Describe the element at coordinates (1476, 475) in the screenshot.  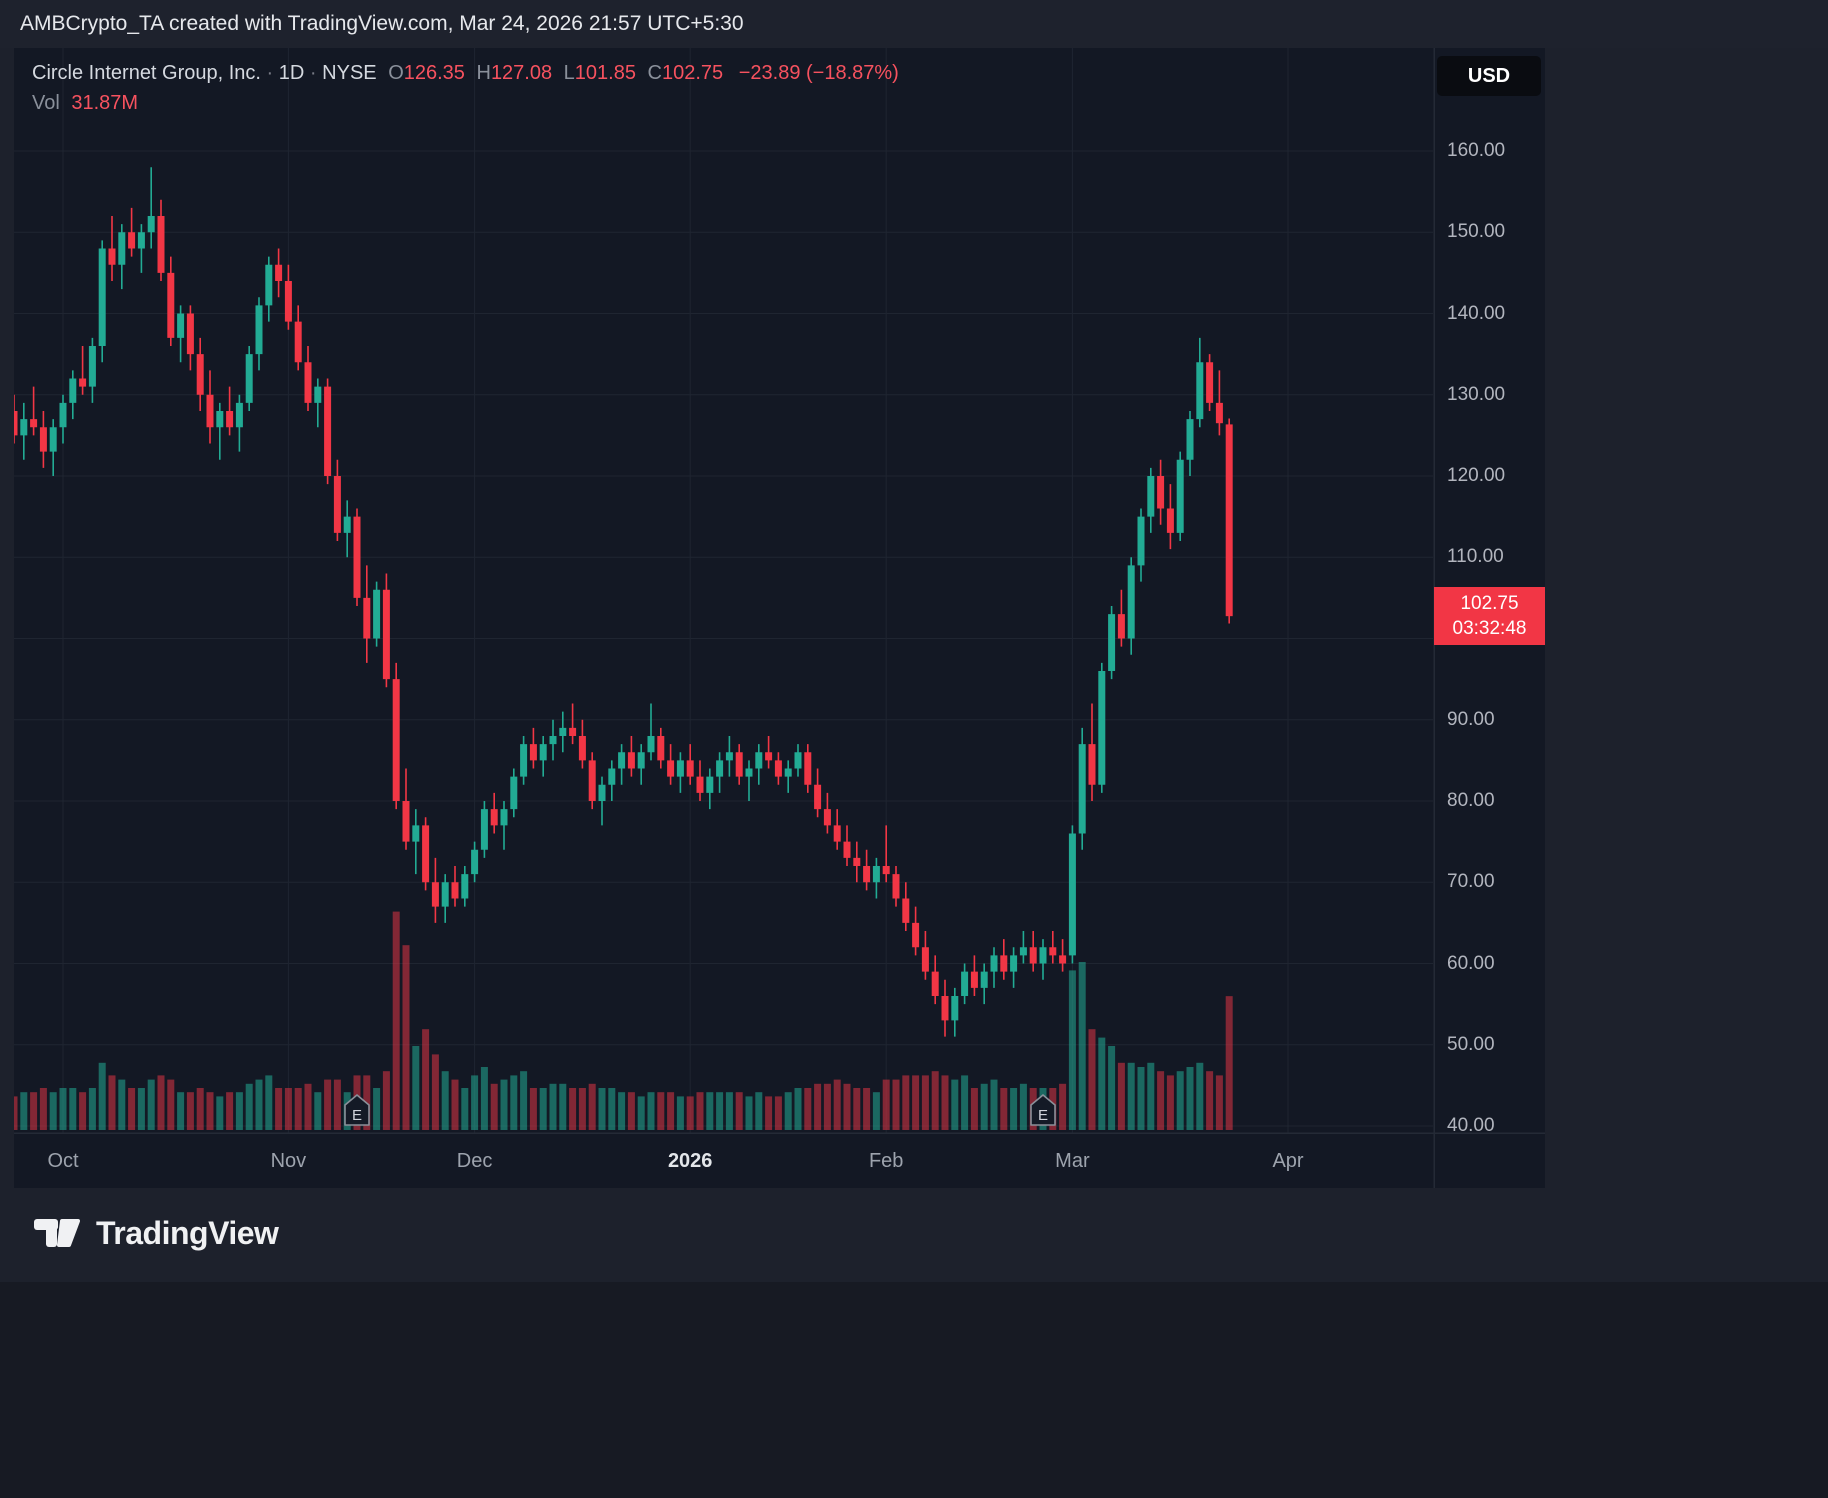
I see `price-tick-label: 120.00` at that location.